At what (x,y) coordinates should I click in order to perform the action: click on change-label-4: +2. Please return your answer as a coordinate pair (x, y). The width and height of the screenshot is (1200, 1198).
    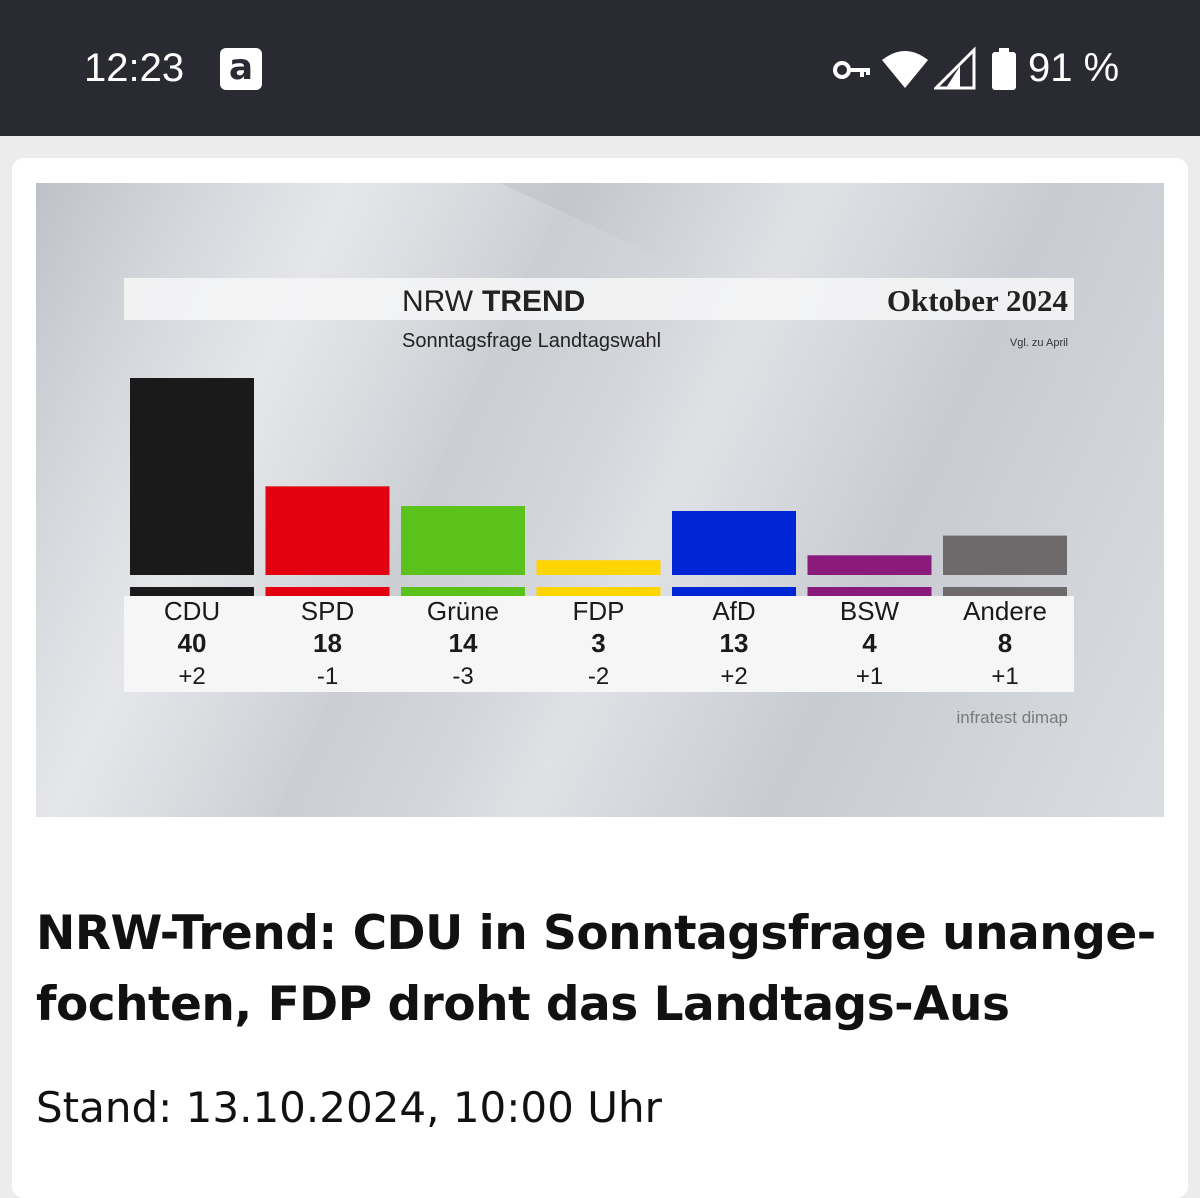
    Looking at the image, I should click on (733, 676).